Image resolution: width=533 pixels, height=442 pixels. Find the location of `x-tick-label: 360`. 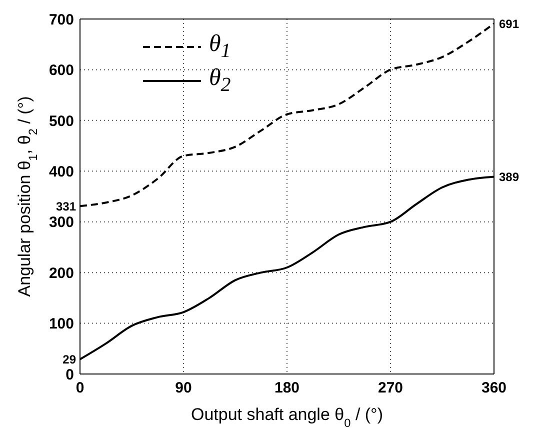

x-tick-label: 360 is located at coordinates (494, 388).